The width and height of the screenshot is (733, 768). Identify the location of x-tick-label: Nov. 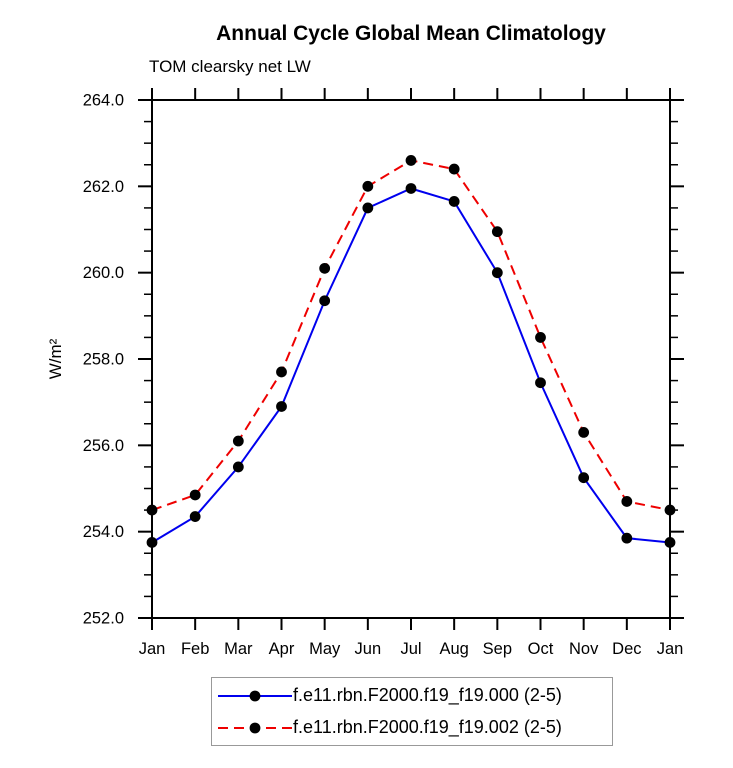
(584, 649).